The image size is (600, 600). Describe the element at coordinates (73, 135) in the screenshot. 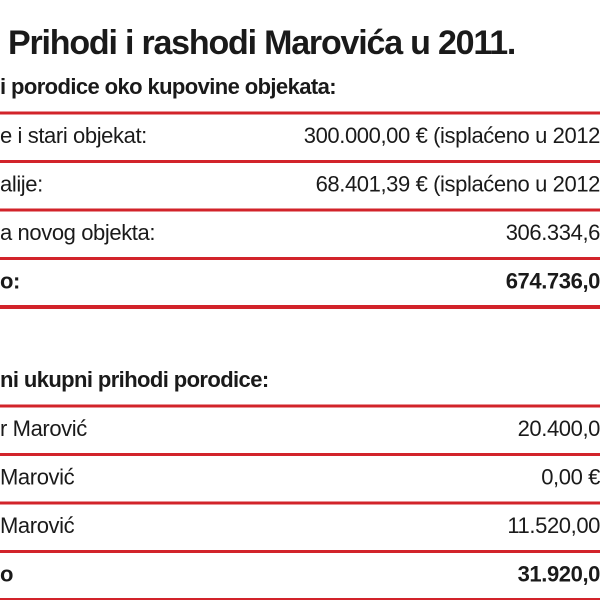

I see `row-label: e i stari objekat:` at that location.